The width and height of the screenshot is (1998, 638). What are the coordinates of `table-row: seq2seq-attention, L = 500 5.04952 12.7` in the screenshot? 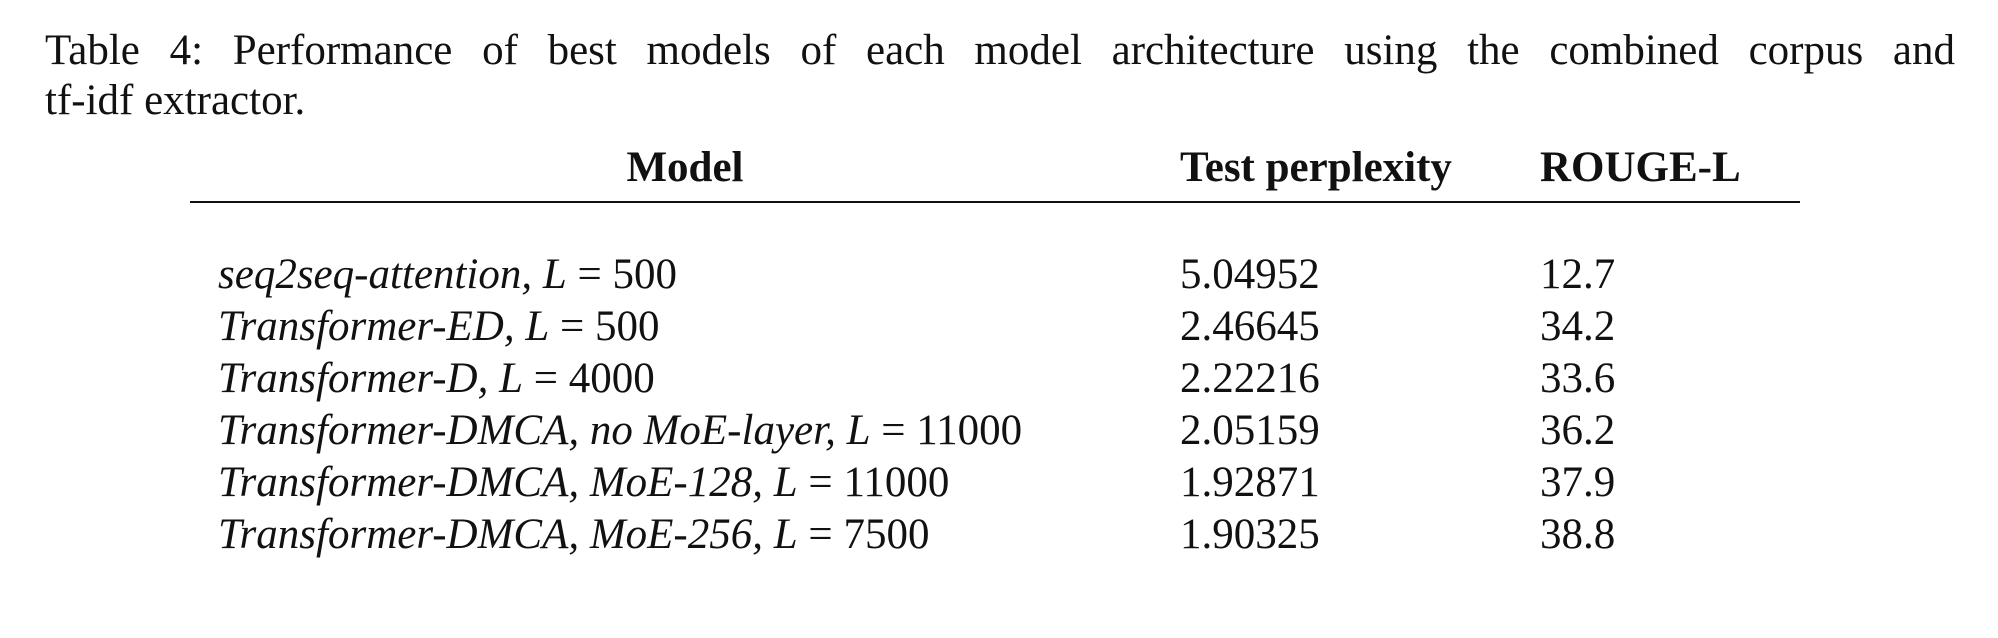 It's located at (995, 275).